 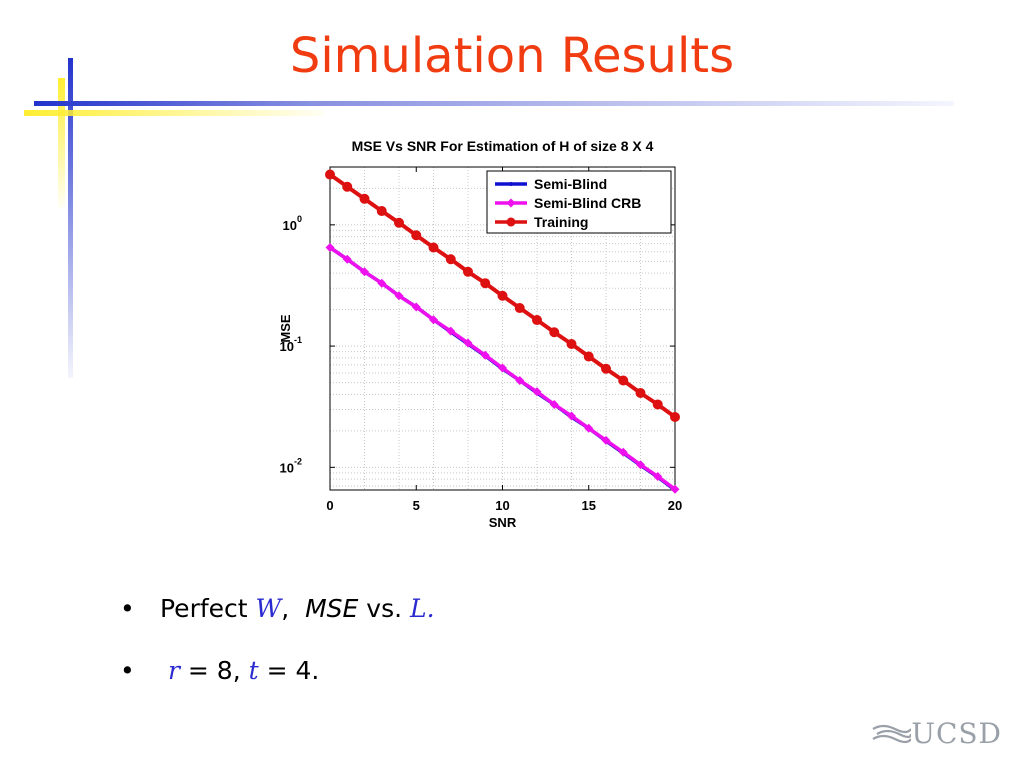 What do you see at coordinates (587, 203) in the screenshot?
I see `legend-label: Semi-Blind CRB` at bounding box center [587, 203].